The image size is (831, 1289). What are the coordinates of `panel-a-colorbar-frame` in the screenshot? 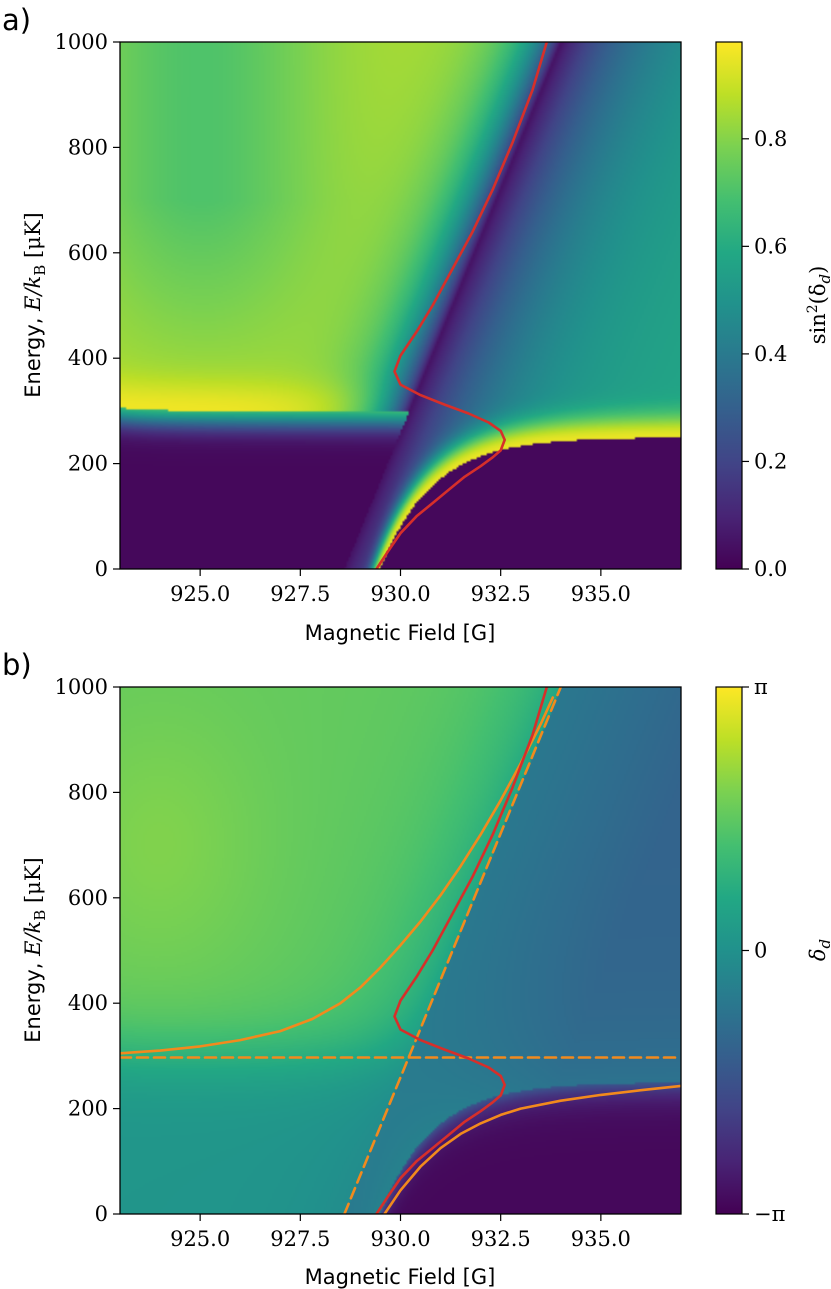 It's located at (729, 305).